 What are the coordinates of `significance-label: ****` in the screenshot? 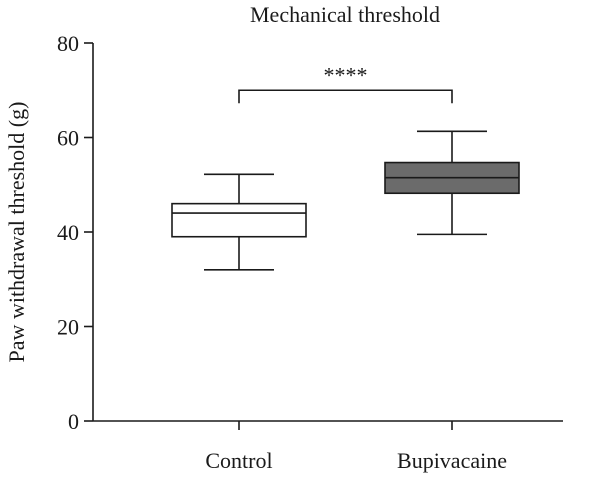 It's located at (346, 74).